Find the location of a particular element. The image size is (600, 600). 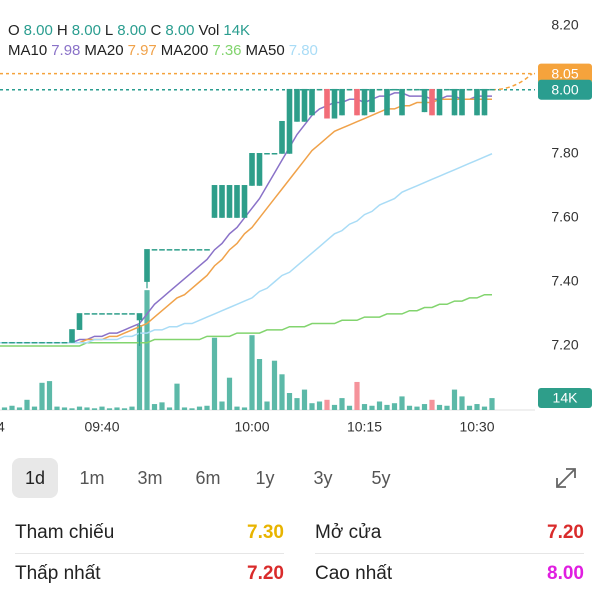

legend-value: 7.97 is located at coordinates (142, 50).